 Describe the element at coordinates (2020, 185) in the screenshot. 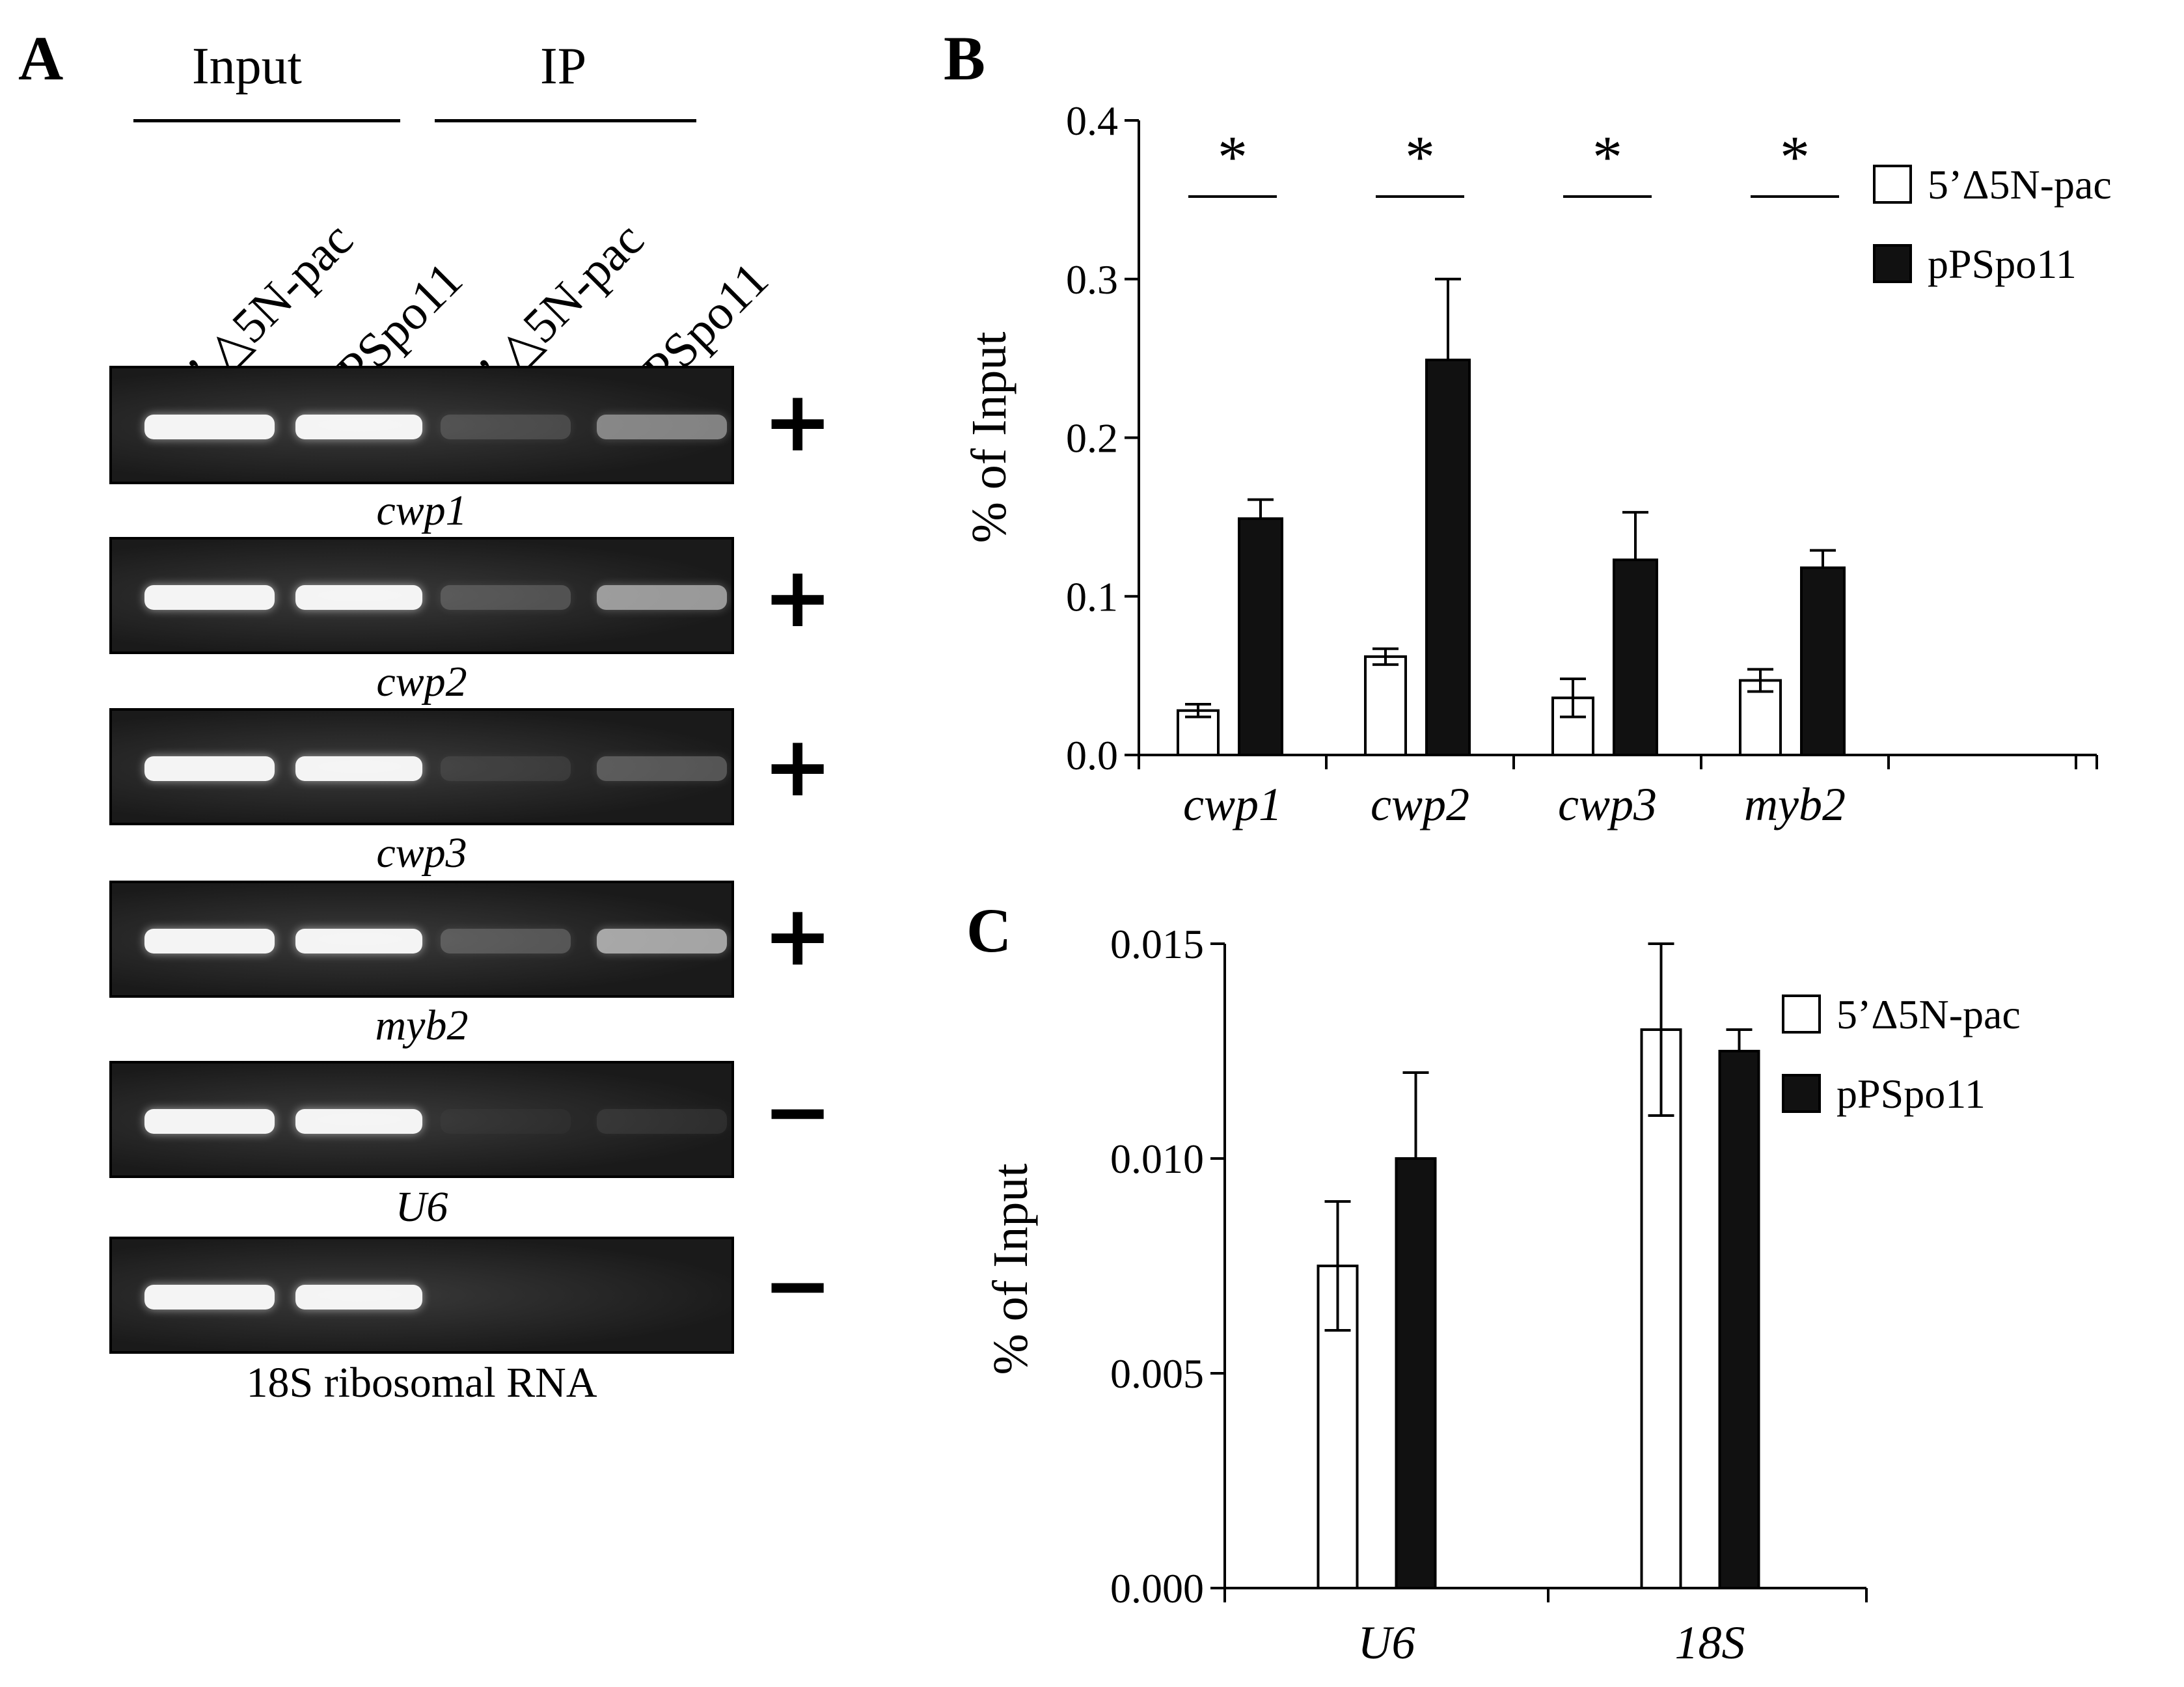

I see `legend-label-B-1: 5’Δ5N-pac` at that location.